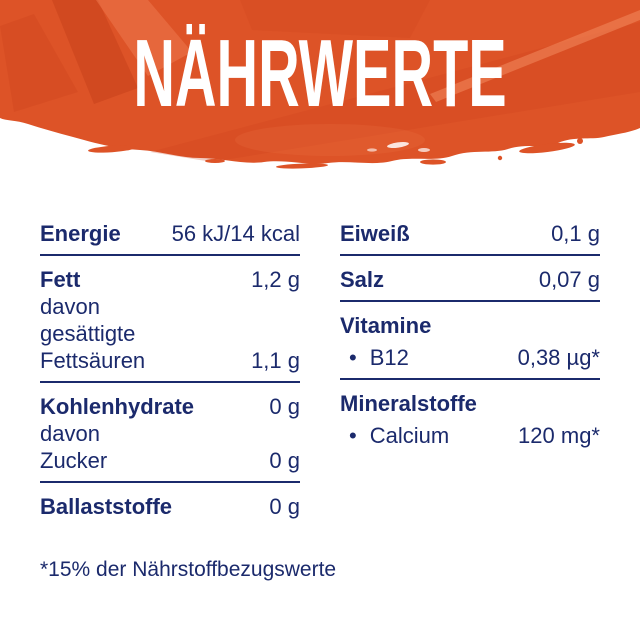 The width and height of the screenshot is (640, 640). I want to click on row-label: Energie, so click(80, 233).